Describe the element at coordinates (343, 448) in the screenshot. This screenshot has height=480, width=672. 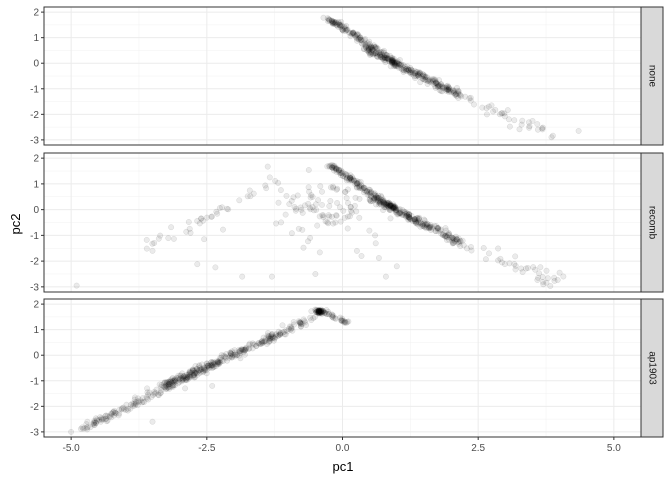
I see `x-tick-label: 0.0` at that location.